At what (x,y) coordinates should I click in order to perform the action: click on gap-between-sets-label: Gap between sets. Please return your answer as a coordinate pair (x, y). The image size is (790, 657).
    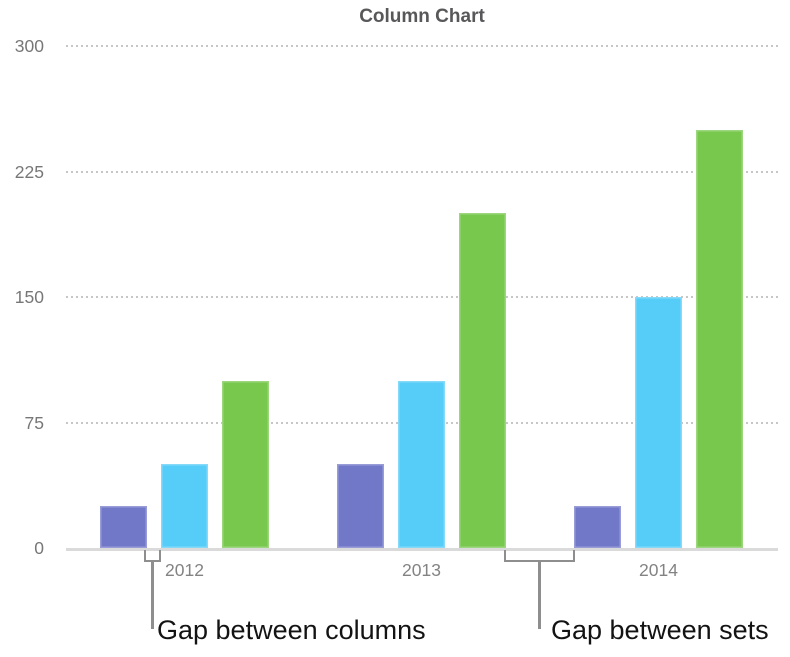
    Looking at the image, I should click on (660, 630).